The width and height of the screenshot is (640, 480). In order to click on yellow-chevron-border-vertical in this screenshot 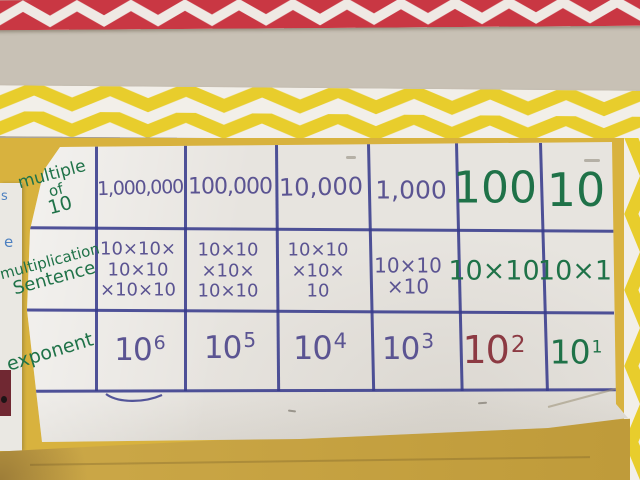, I will do `click(632, 309)`.